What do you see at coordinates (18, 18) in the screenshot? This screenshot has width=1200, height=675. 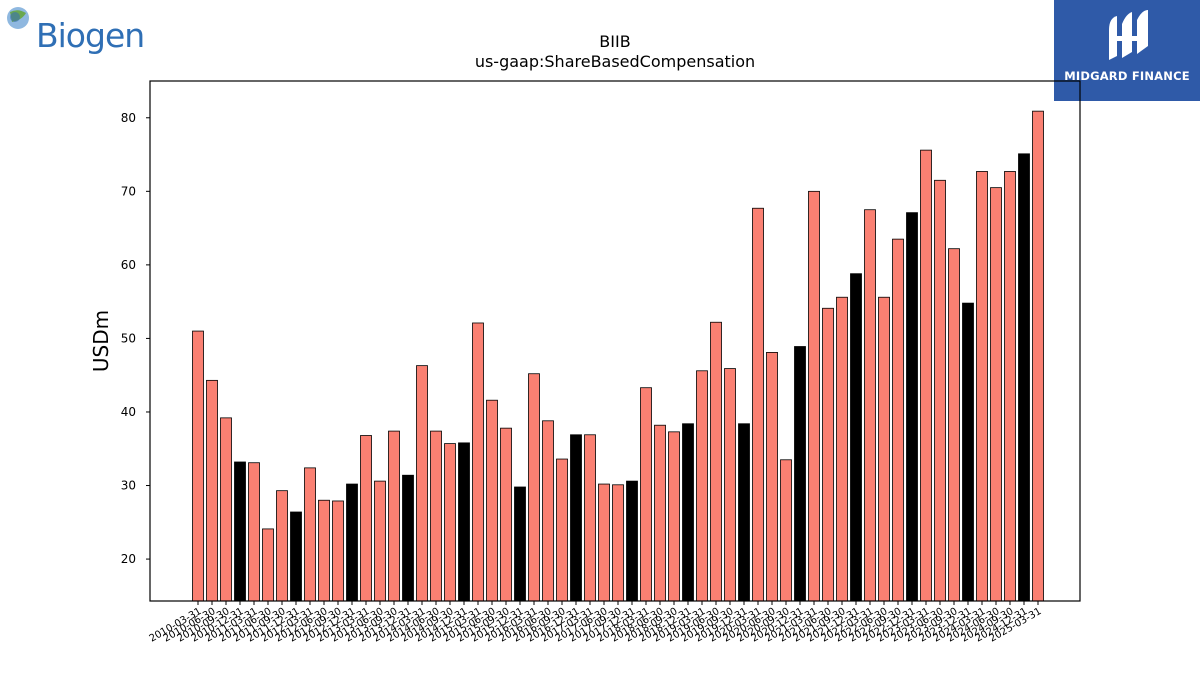 I see `biogen-globe-icon` at bounding box center [18, 18].